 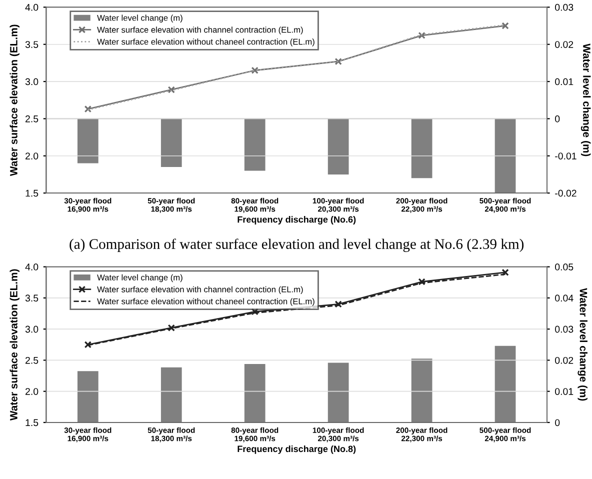 What do you see at coordinates (297, 449) in the screenshot?
I see `x-axis-title: Frequency discharge (No.8)` at bounding box center [297, 449].